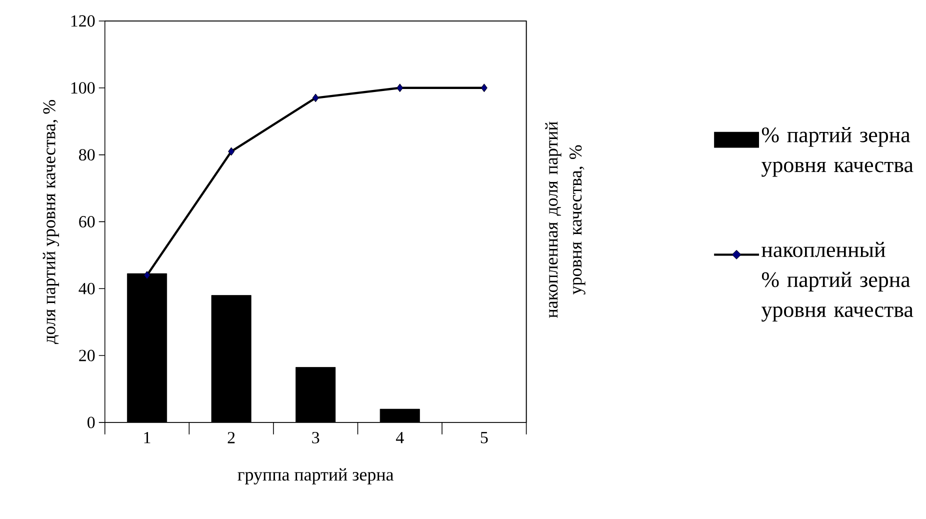 The width and height of the screenshot is (926, 519). Describe the element at coordinates (484, 438) in the screenshot. I see `x-tick-label: 5` at that location.